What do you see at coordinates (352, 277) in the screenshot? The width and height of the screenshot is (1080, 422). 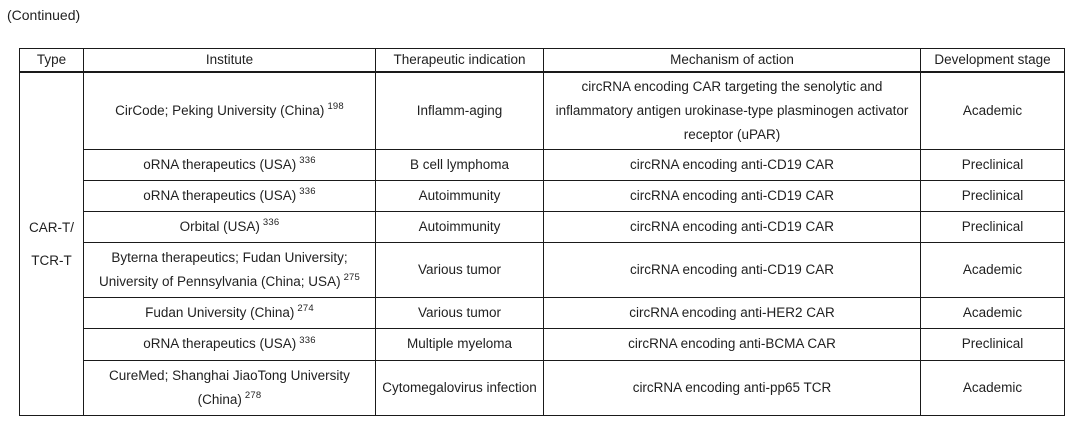 I see `reference-superscript: 275` at bounding box center [352, 277].